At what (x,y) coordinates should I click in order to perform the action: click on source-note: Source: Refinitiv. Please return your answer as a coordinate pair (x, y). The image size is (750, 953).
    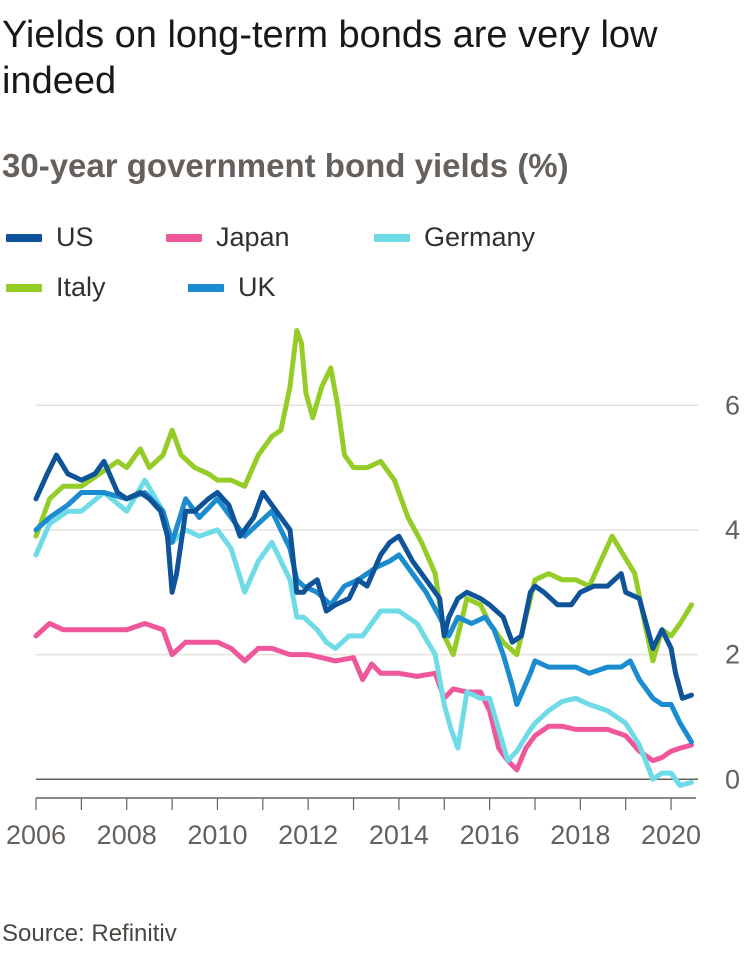
    Looking at the image, I should click on (89, 933).